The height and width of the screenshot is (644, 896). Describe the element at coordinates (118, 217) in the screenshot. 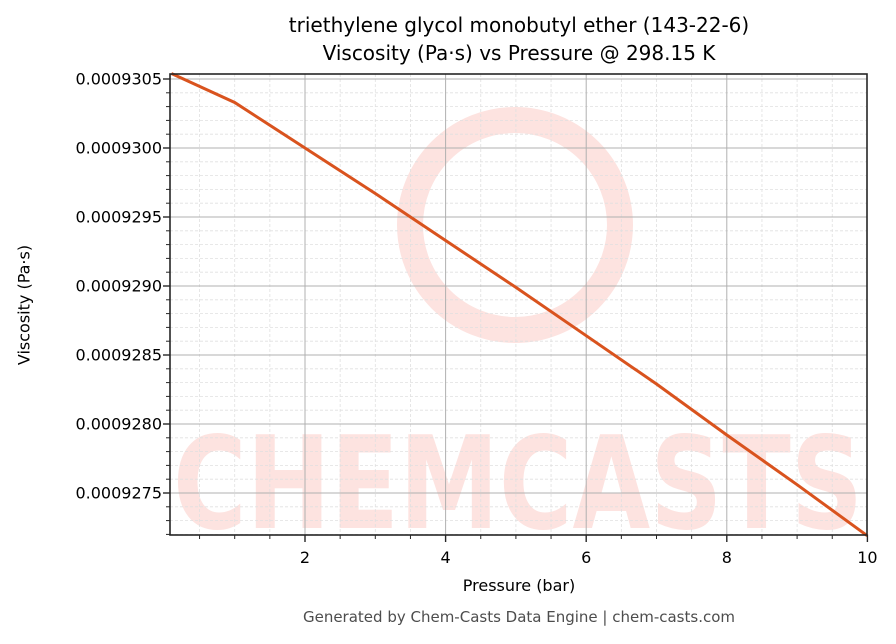

I see `y-tick-label: 0.0009295` at that location.